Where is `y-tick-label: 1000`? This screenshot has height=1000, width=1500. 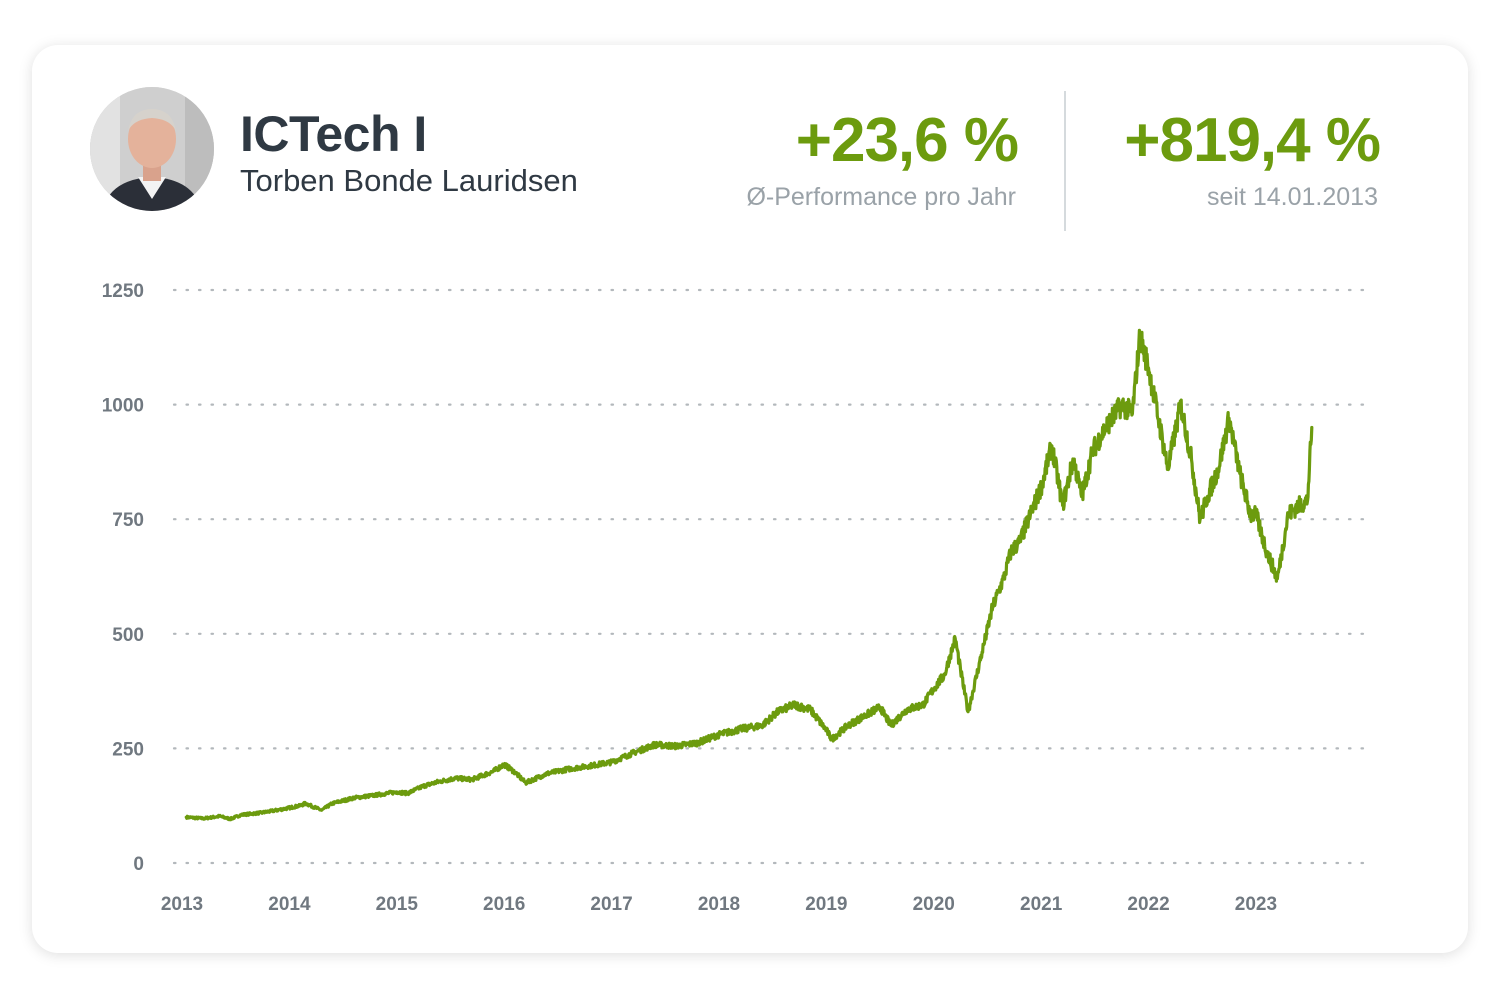
y-tick-label: 1000 is located at coordinates (123, 406).